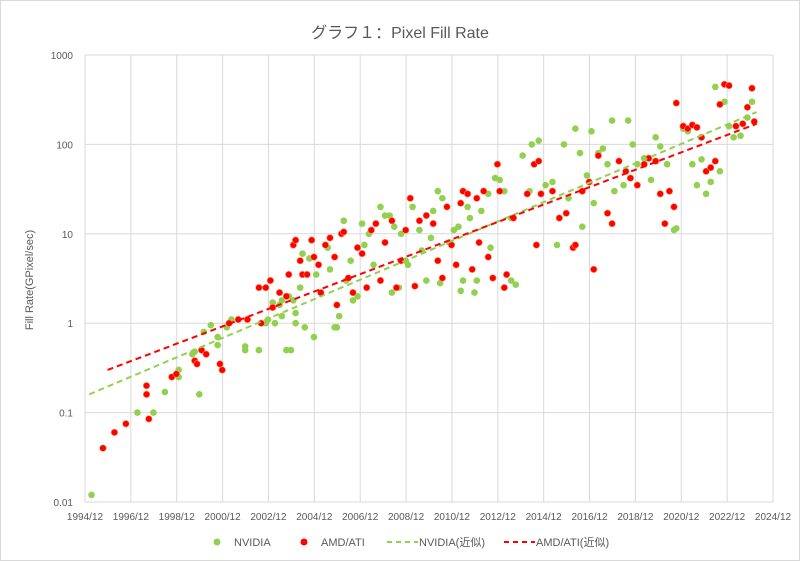 Image resolution: width=800 pixels, height=561 pixels. I want to click on x-tick-label: 2002/12, so click(268, 517).